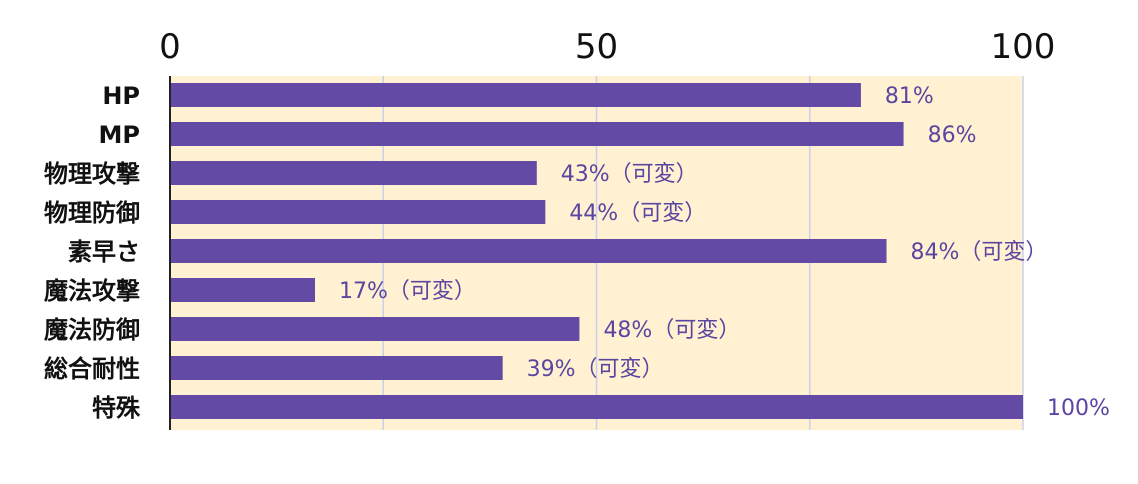 This screenshot has height=484, width=1138. Describe the element at coordinates (116, 408) in the screenshot. I see `category-label: 特殊` at that location.